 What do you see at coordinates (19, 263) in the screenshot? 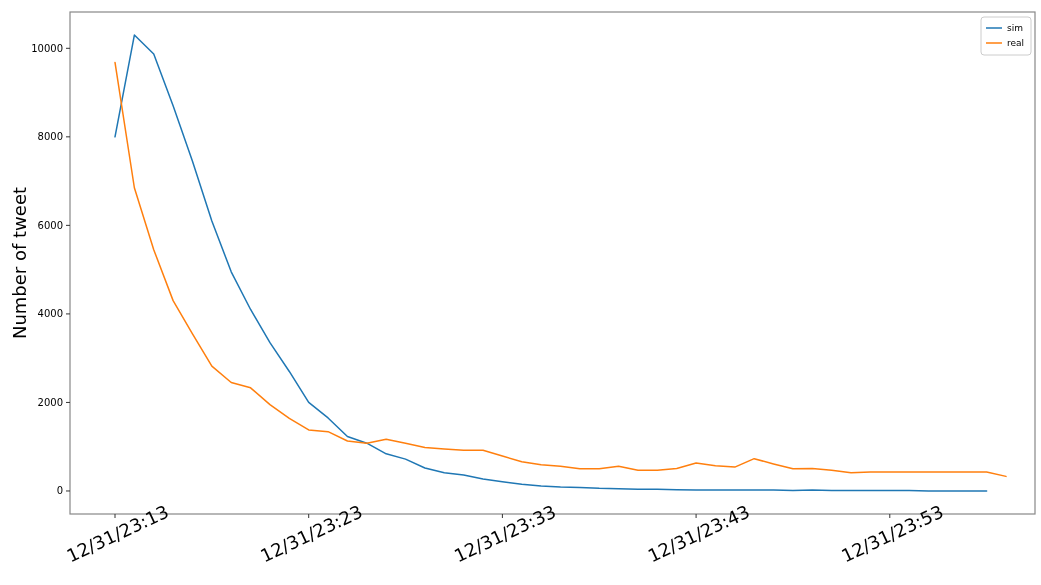
I see `y-axis-title: Number of tweet` at bounding box center [19, 263].